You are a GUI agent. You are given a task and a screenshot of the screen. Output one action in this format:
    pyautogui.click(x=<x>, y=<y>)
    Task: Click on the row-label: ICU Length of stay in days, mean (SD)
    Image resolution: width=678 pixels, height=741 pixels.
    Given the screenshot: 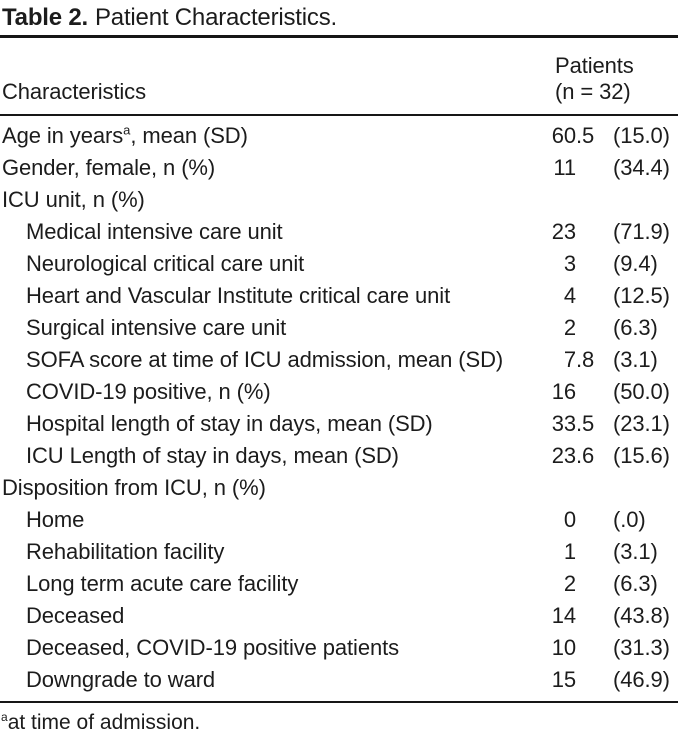 What is the action you would take?
    pyautogui.click(x=270, y=456)
    